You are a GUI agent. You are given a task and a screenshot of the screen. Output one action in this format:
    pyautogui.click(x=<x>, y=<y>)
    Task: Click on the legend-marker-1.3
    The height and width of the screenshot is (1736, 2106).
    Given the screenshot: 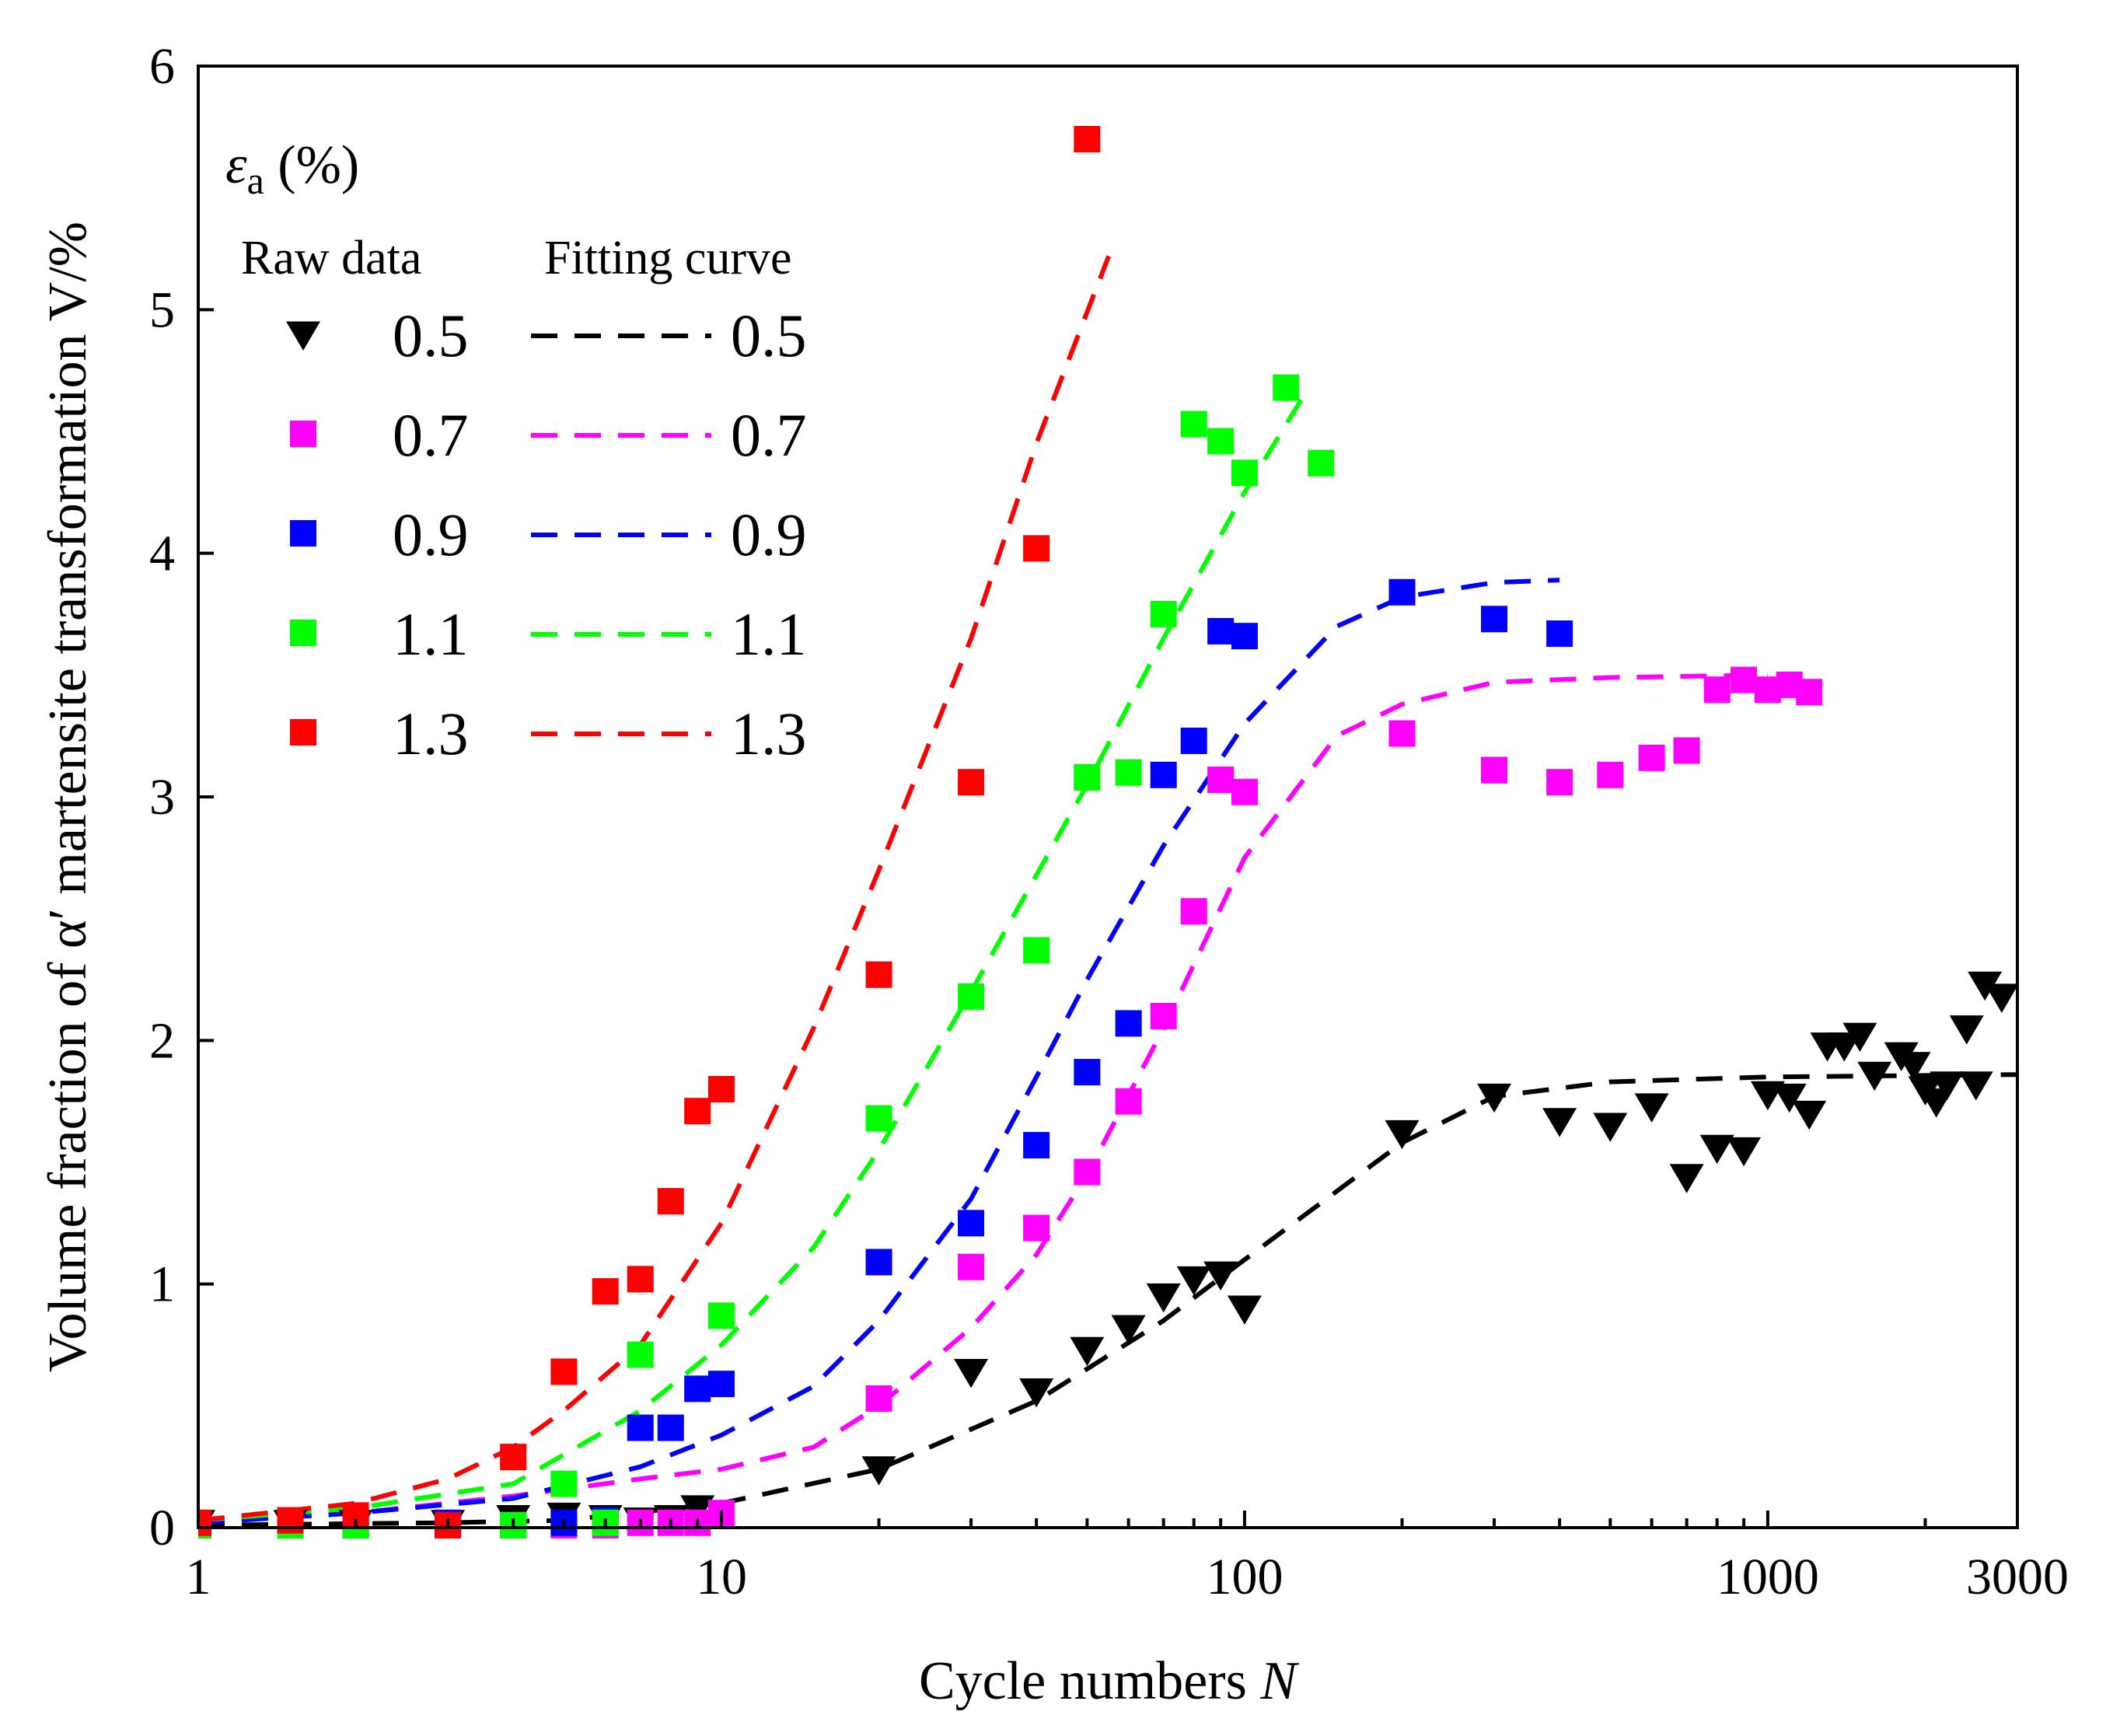 What is the action you would take?
    pyautogui.click(x=303, y=732)
    